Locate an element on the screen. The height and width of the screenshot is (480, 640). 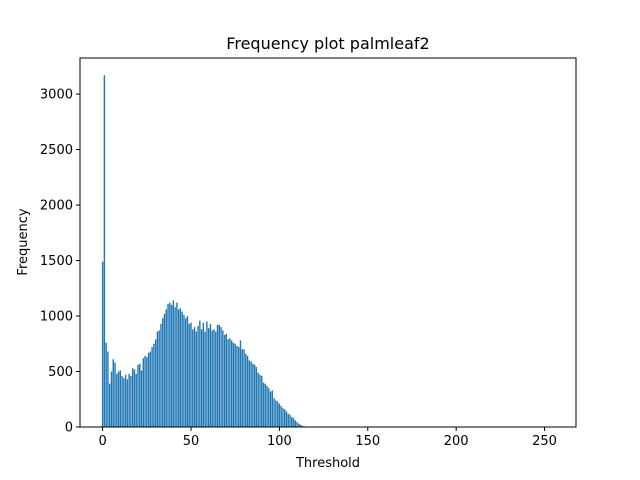
x-tick-label: 50 is located at coordinates (191, 441).